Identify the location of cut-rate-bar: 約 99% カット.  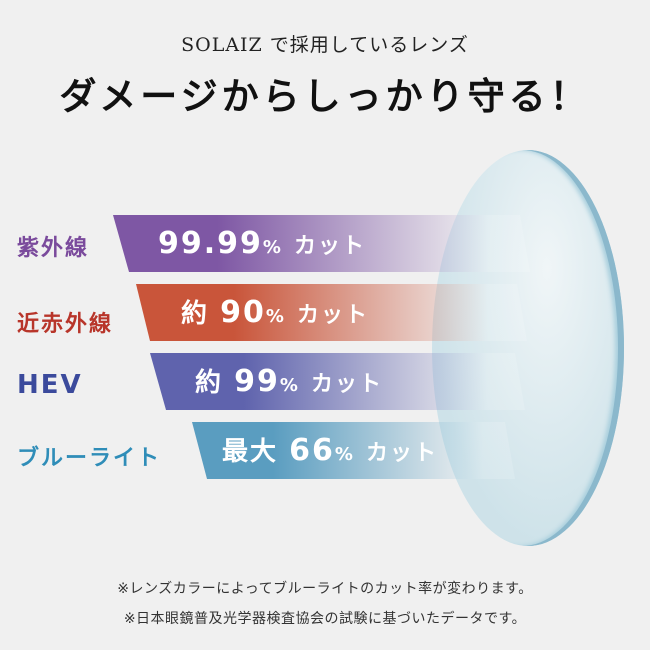
(337, 381).